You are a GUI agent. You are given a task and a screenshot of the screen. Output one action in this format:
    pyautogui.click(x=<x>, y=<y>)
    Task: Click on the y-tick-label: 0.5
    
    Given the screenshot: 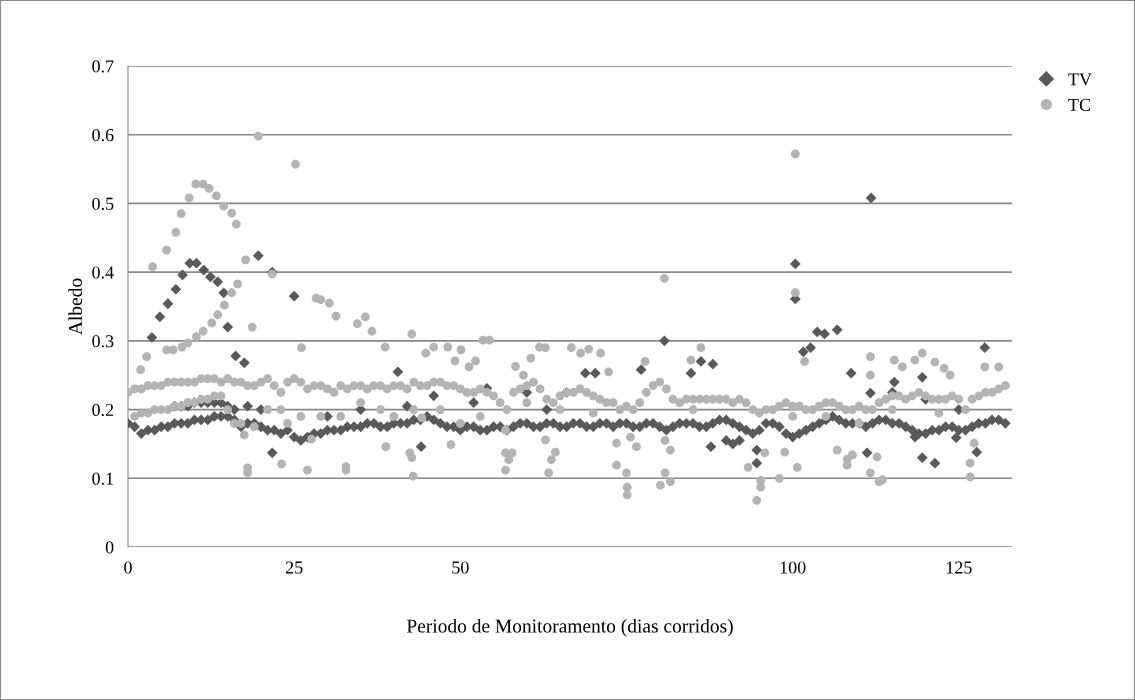 What is the action you would take?
    pyautogui.click(x=103, y=203)
    